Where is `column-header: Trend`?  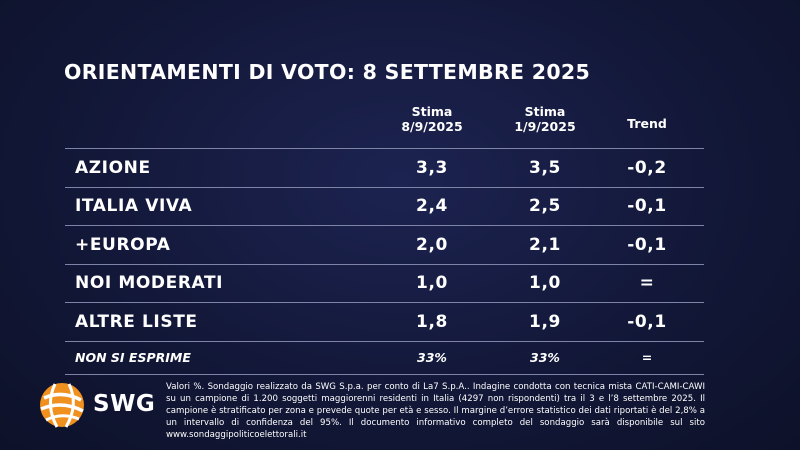 column-header: Trend is located at coordinates (647, 123).